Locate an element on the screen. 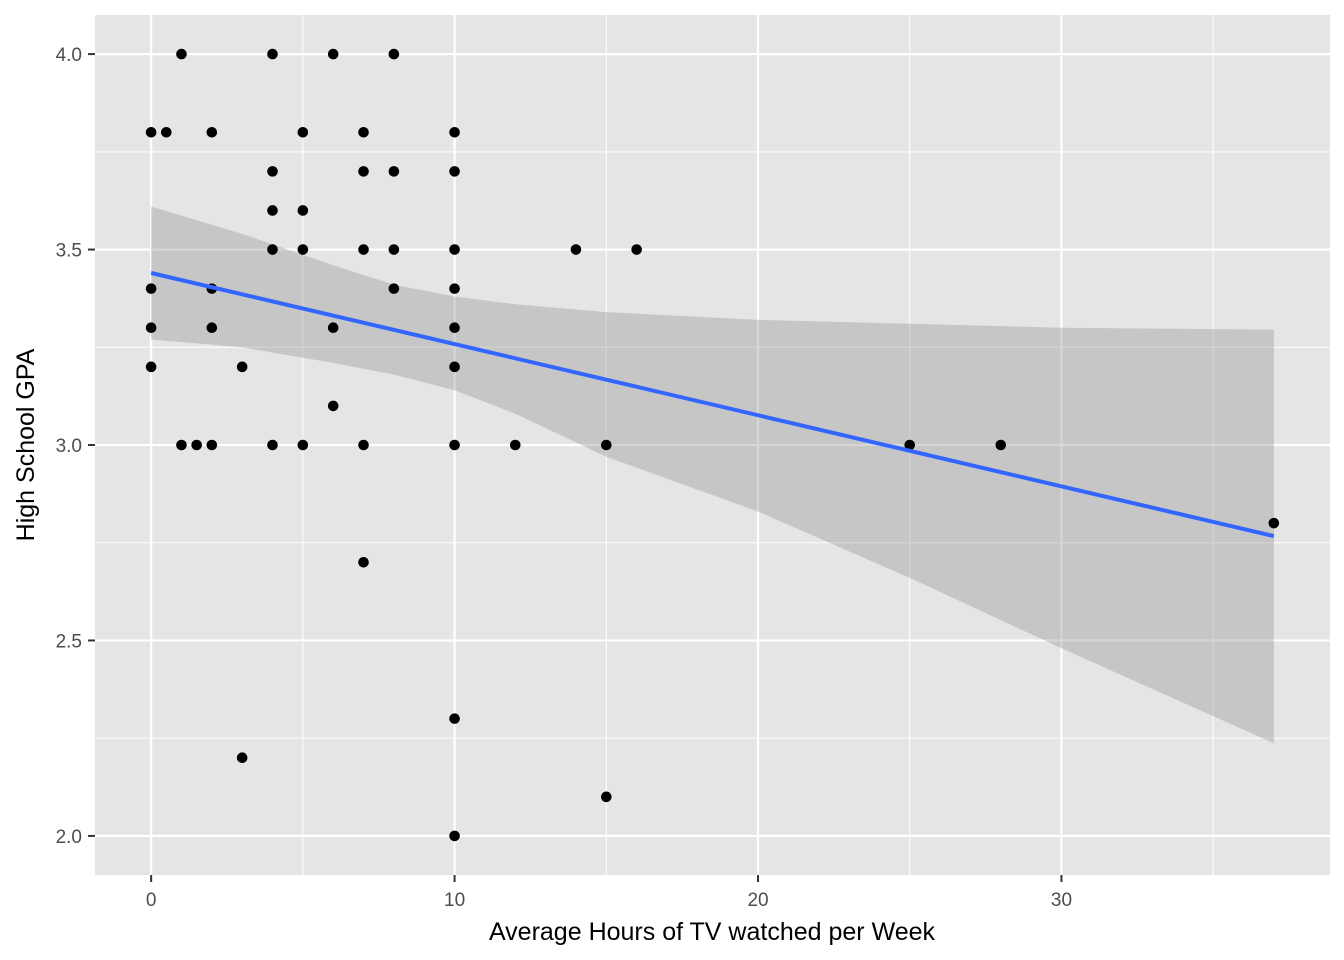 This screenshot has height=960, width=1344. y-tick-label: 3.5 is located at coordinates (69, 251).